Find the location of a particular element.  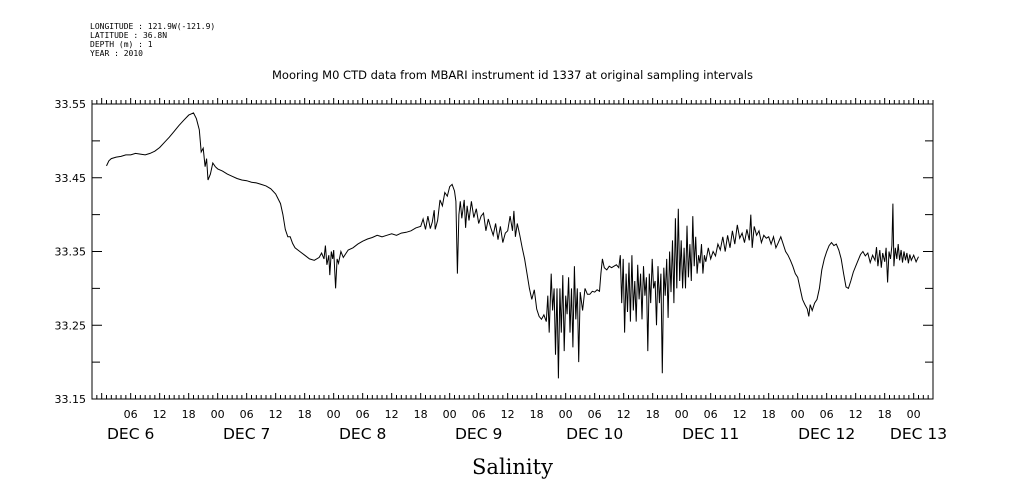

x-day-label: DEC 8 is located at coordinates (362, 434).